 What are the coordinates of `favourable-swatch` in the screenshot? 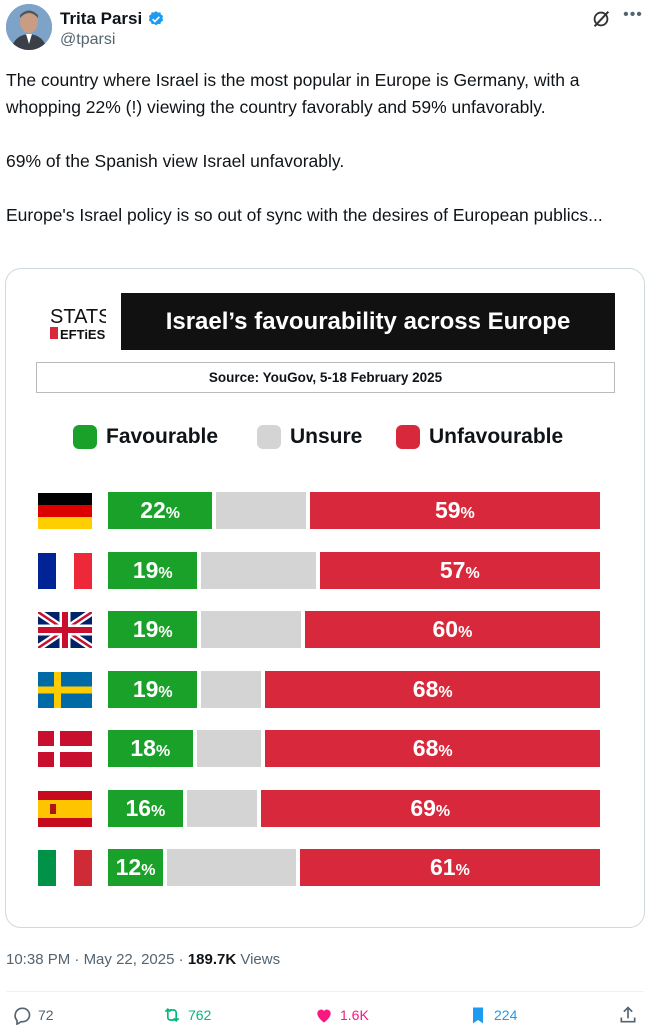 It's located at (85, 437).